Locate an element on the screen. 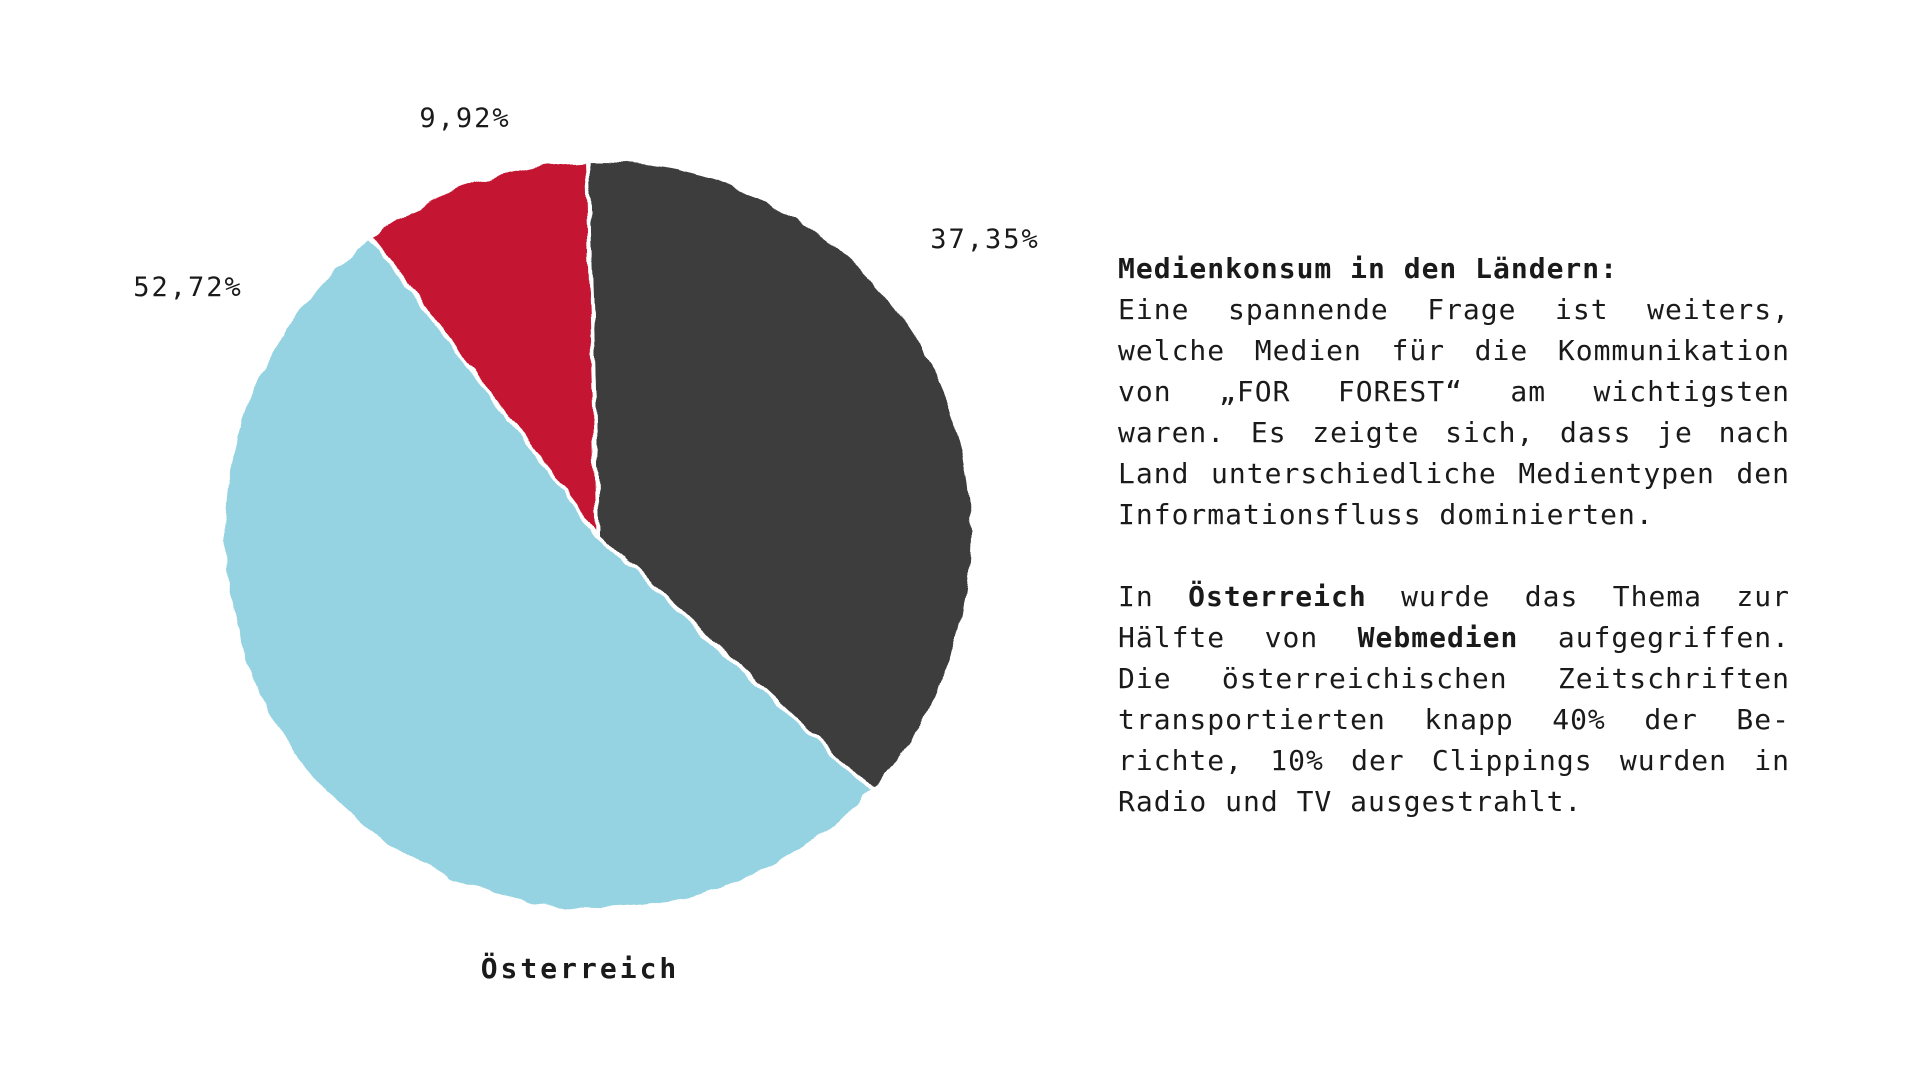  description-heading: Medienkonsum in den Ländern: is located at coordinates (1368, 268).